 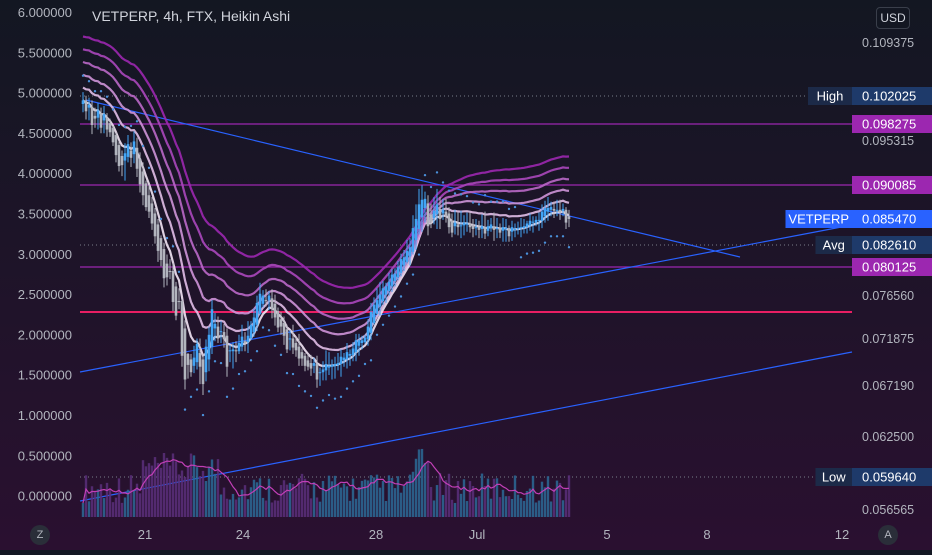 I want to click on currency-button: USD, so click(x=893, y=18).